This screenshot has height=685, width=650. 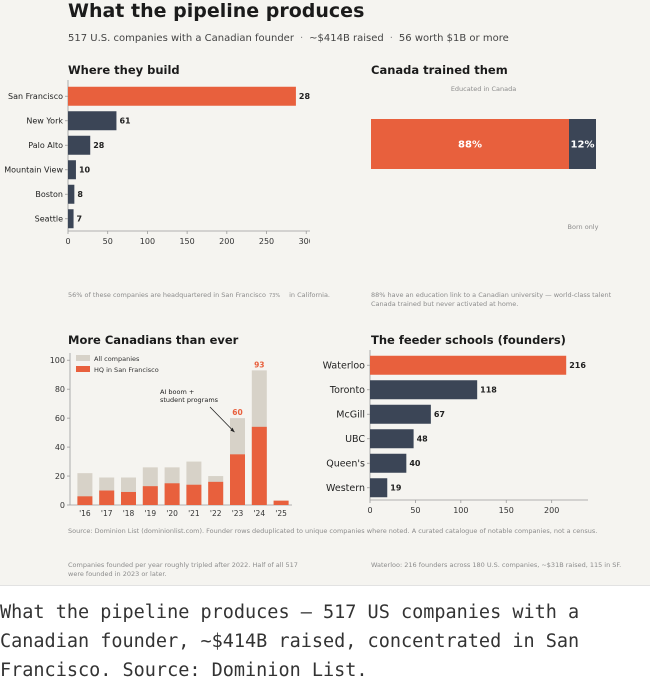 What do you see at coordinates (150, 513) in the screenshot?
I see `x-tick-label: '19` at bounding box center [150, 513].